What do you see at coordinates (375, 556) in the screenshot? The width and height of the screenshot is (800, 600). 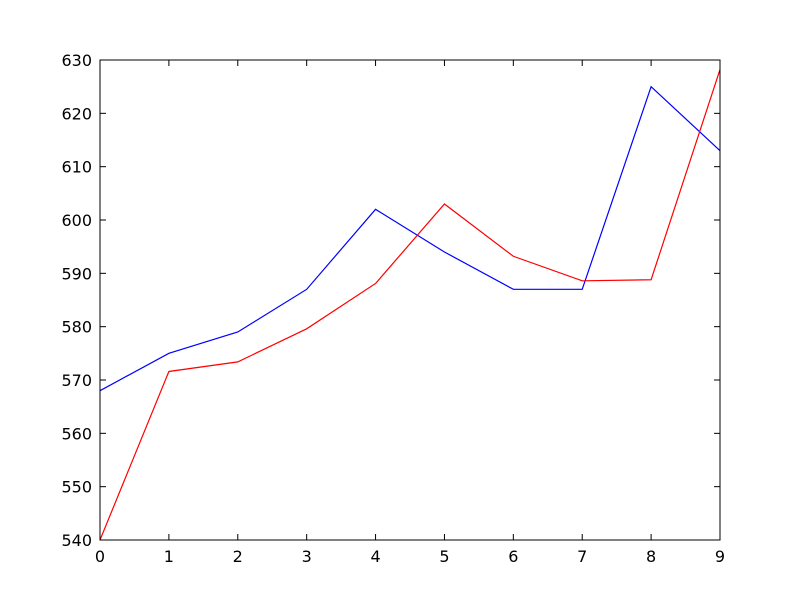 I see `x-tick-label: 4` at bounding box center [375, 556].